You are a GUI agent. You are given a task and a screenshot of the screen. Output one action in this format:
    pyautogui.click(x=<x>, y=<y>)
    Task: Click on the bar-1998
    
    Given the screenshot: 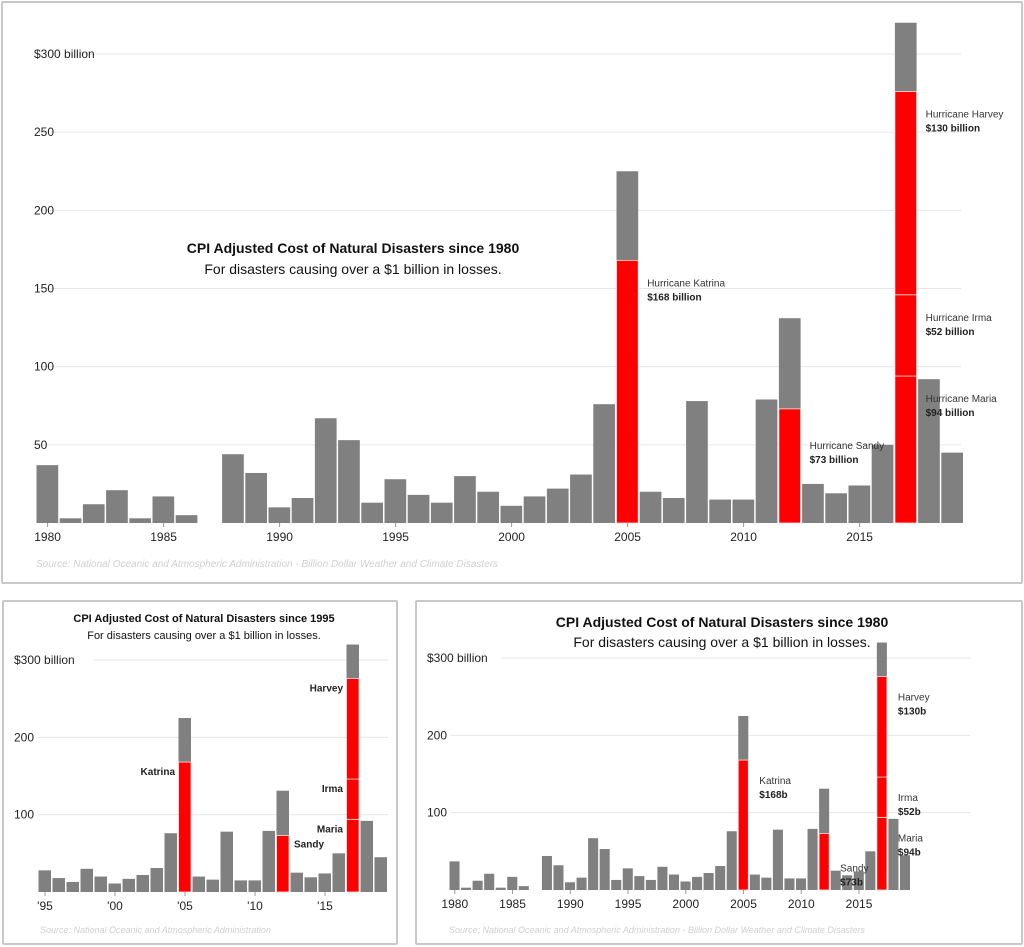 What is the action you would take?
    pyautogui.click(x=465, y=499)
    